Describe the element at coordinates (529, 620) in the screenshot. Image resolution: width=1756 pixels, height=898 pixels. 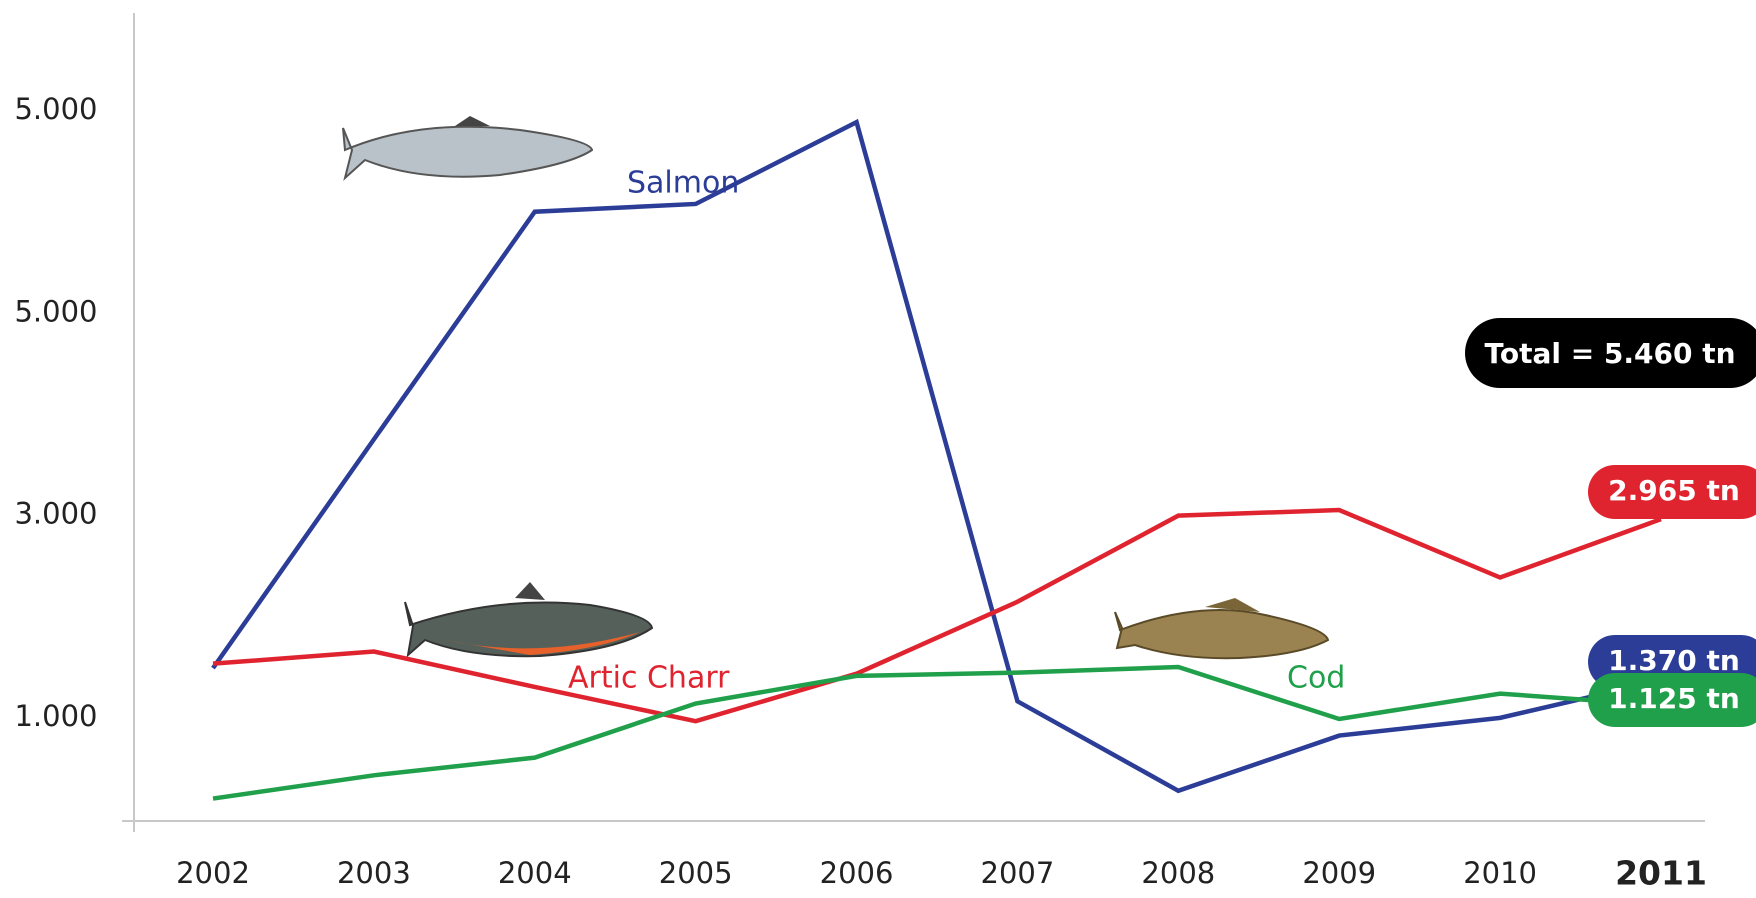
I see `charr-picture` at that location.